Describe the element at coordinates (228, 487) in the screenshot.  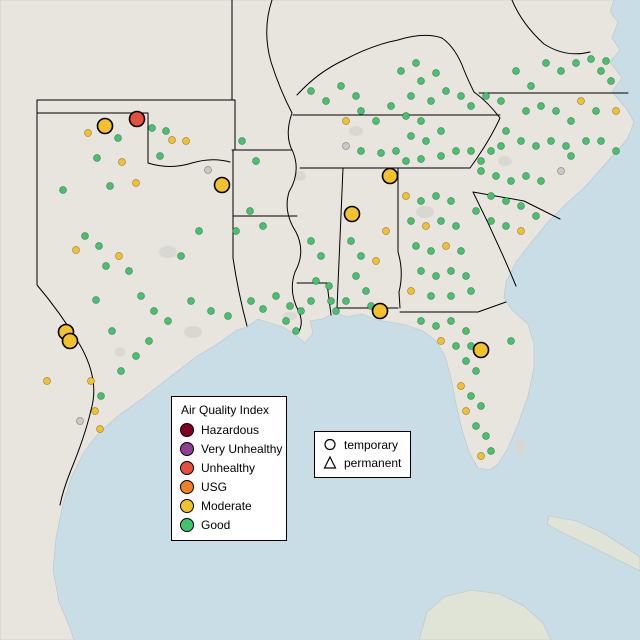
I see `legend-item-usg: USG` at that location.